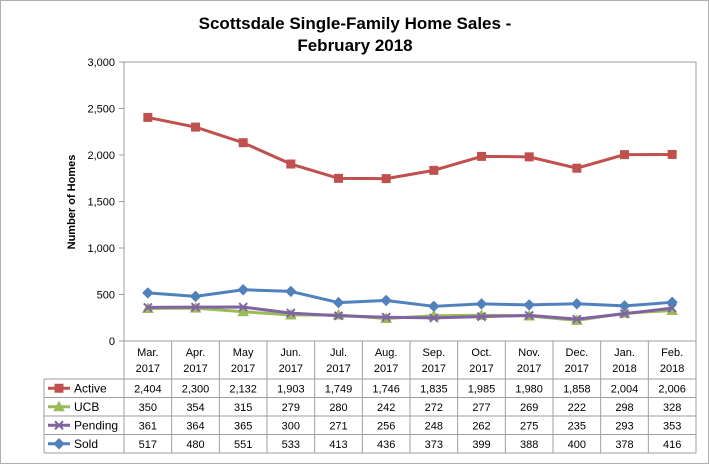 The width and height of the screenshot is (709, 464). I want to click on x-tick-label: Nov., so click(529, 353).